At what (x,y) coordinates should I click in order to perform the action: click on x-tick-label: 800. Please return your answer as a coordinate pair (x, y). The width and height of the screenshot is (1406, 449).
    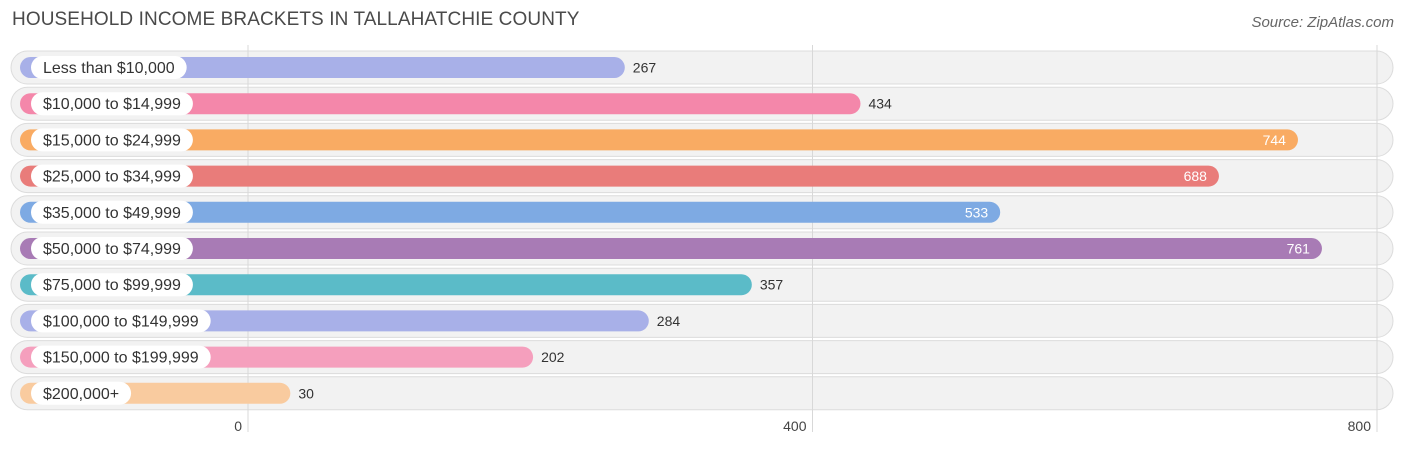
    Looking at the image, I should click on (1360, 426).